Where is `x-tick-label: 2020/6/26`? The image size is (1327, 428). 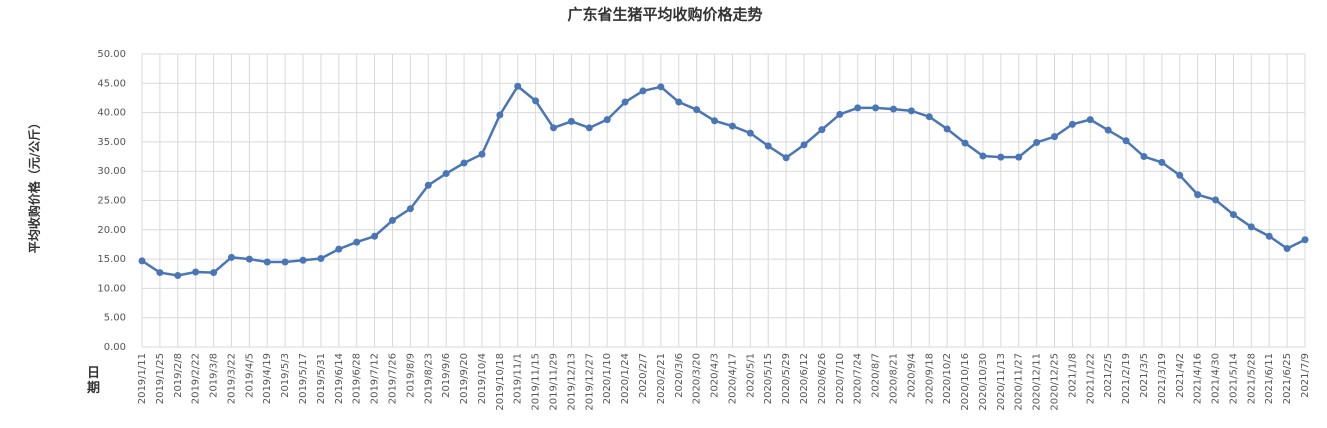
x-tick-label: 2020/6/26 is located at coordinates (822, 378).